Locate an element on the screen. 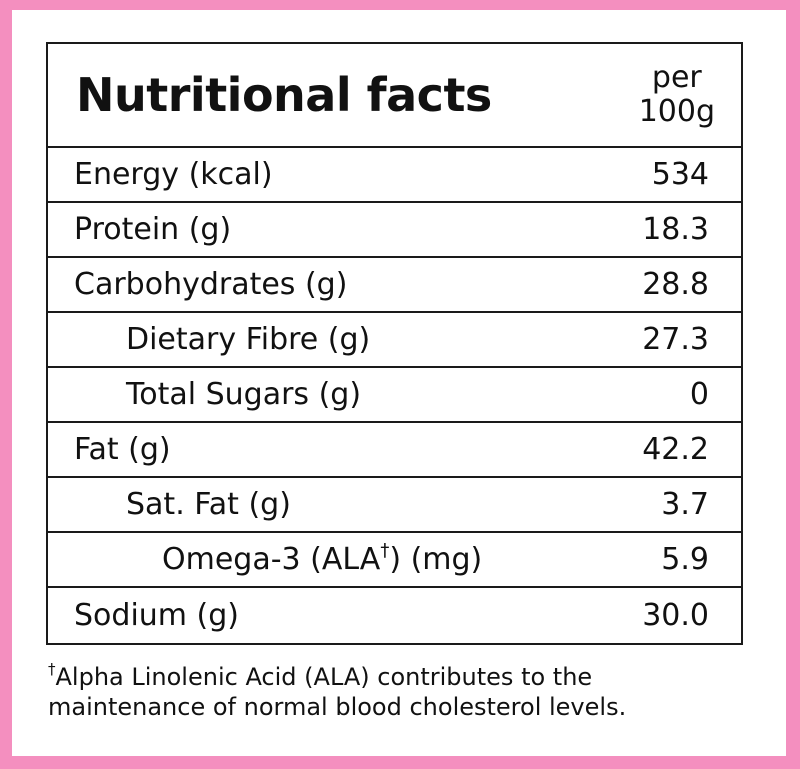 This screenshot has width=800, height=769. row-label-post: ) (mg) is located at coordinates (436, 559).